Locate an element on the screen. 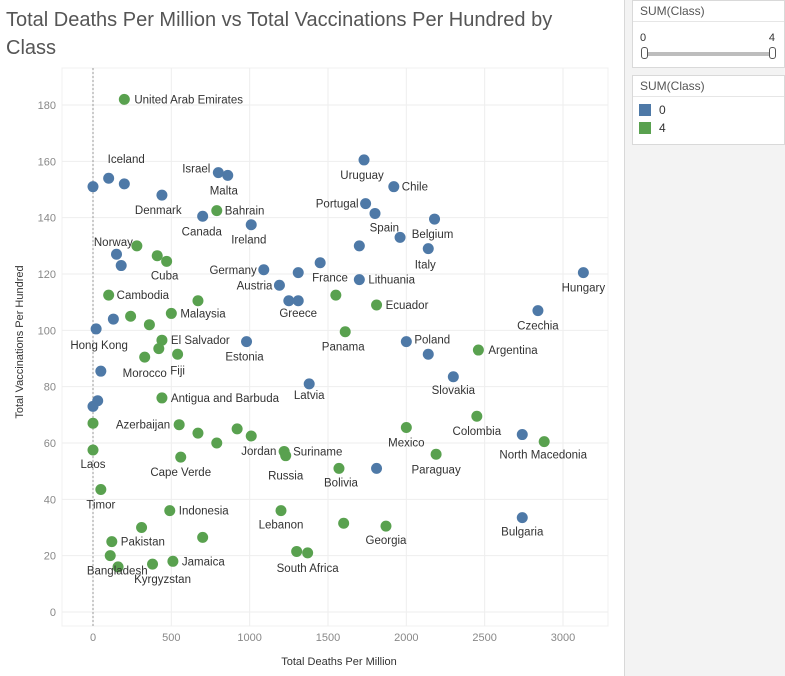 This screenshot has width=785, height=676. legend-item-0: 0 is located at coordinates (708, 110).